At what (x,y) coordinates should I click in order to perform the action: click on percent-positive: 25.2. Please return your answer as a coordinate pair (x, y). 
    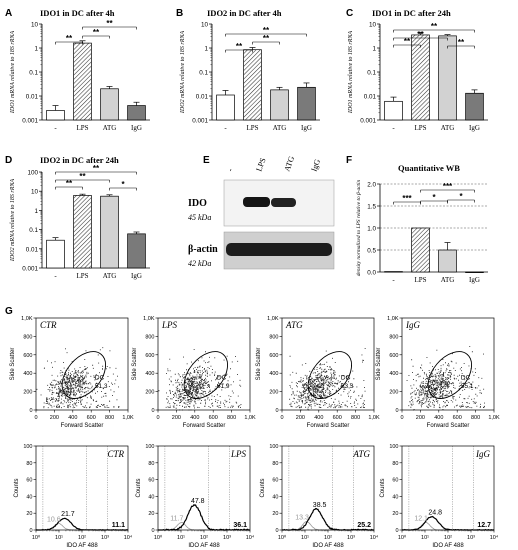
    Looking at the image, I should click on (364, 525).